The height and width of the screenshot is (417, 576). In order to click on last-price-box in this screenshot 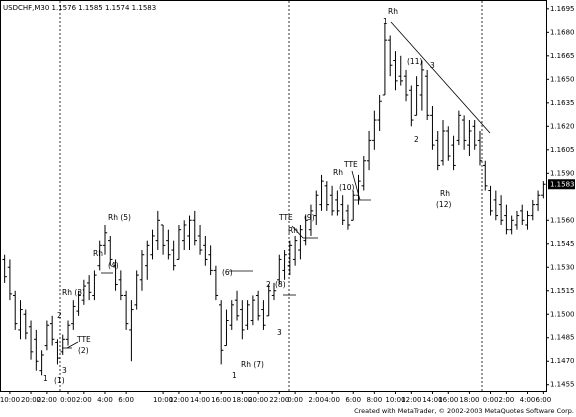, I will do `click(561, 184)`.